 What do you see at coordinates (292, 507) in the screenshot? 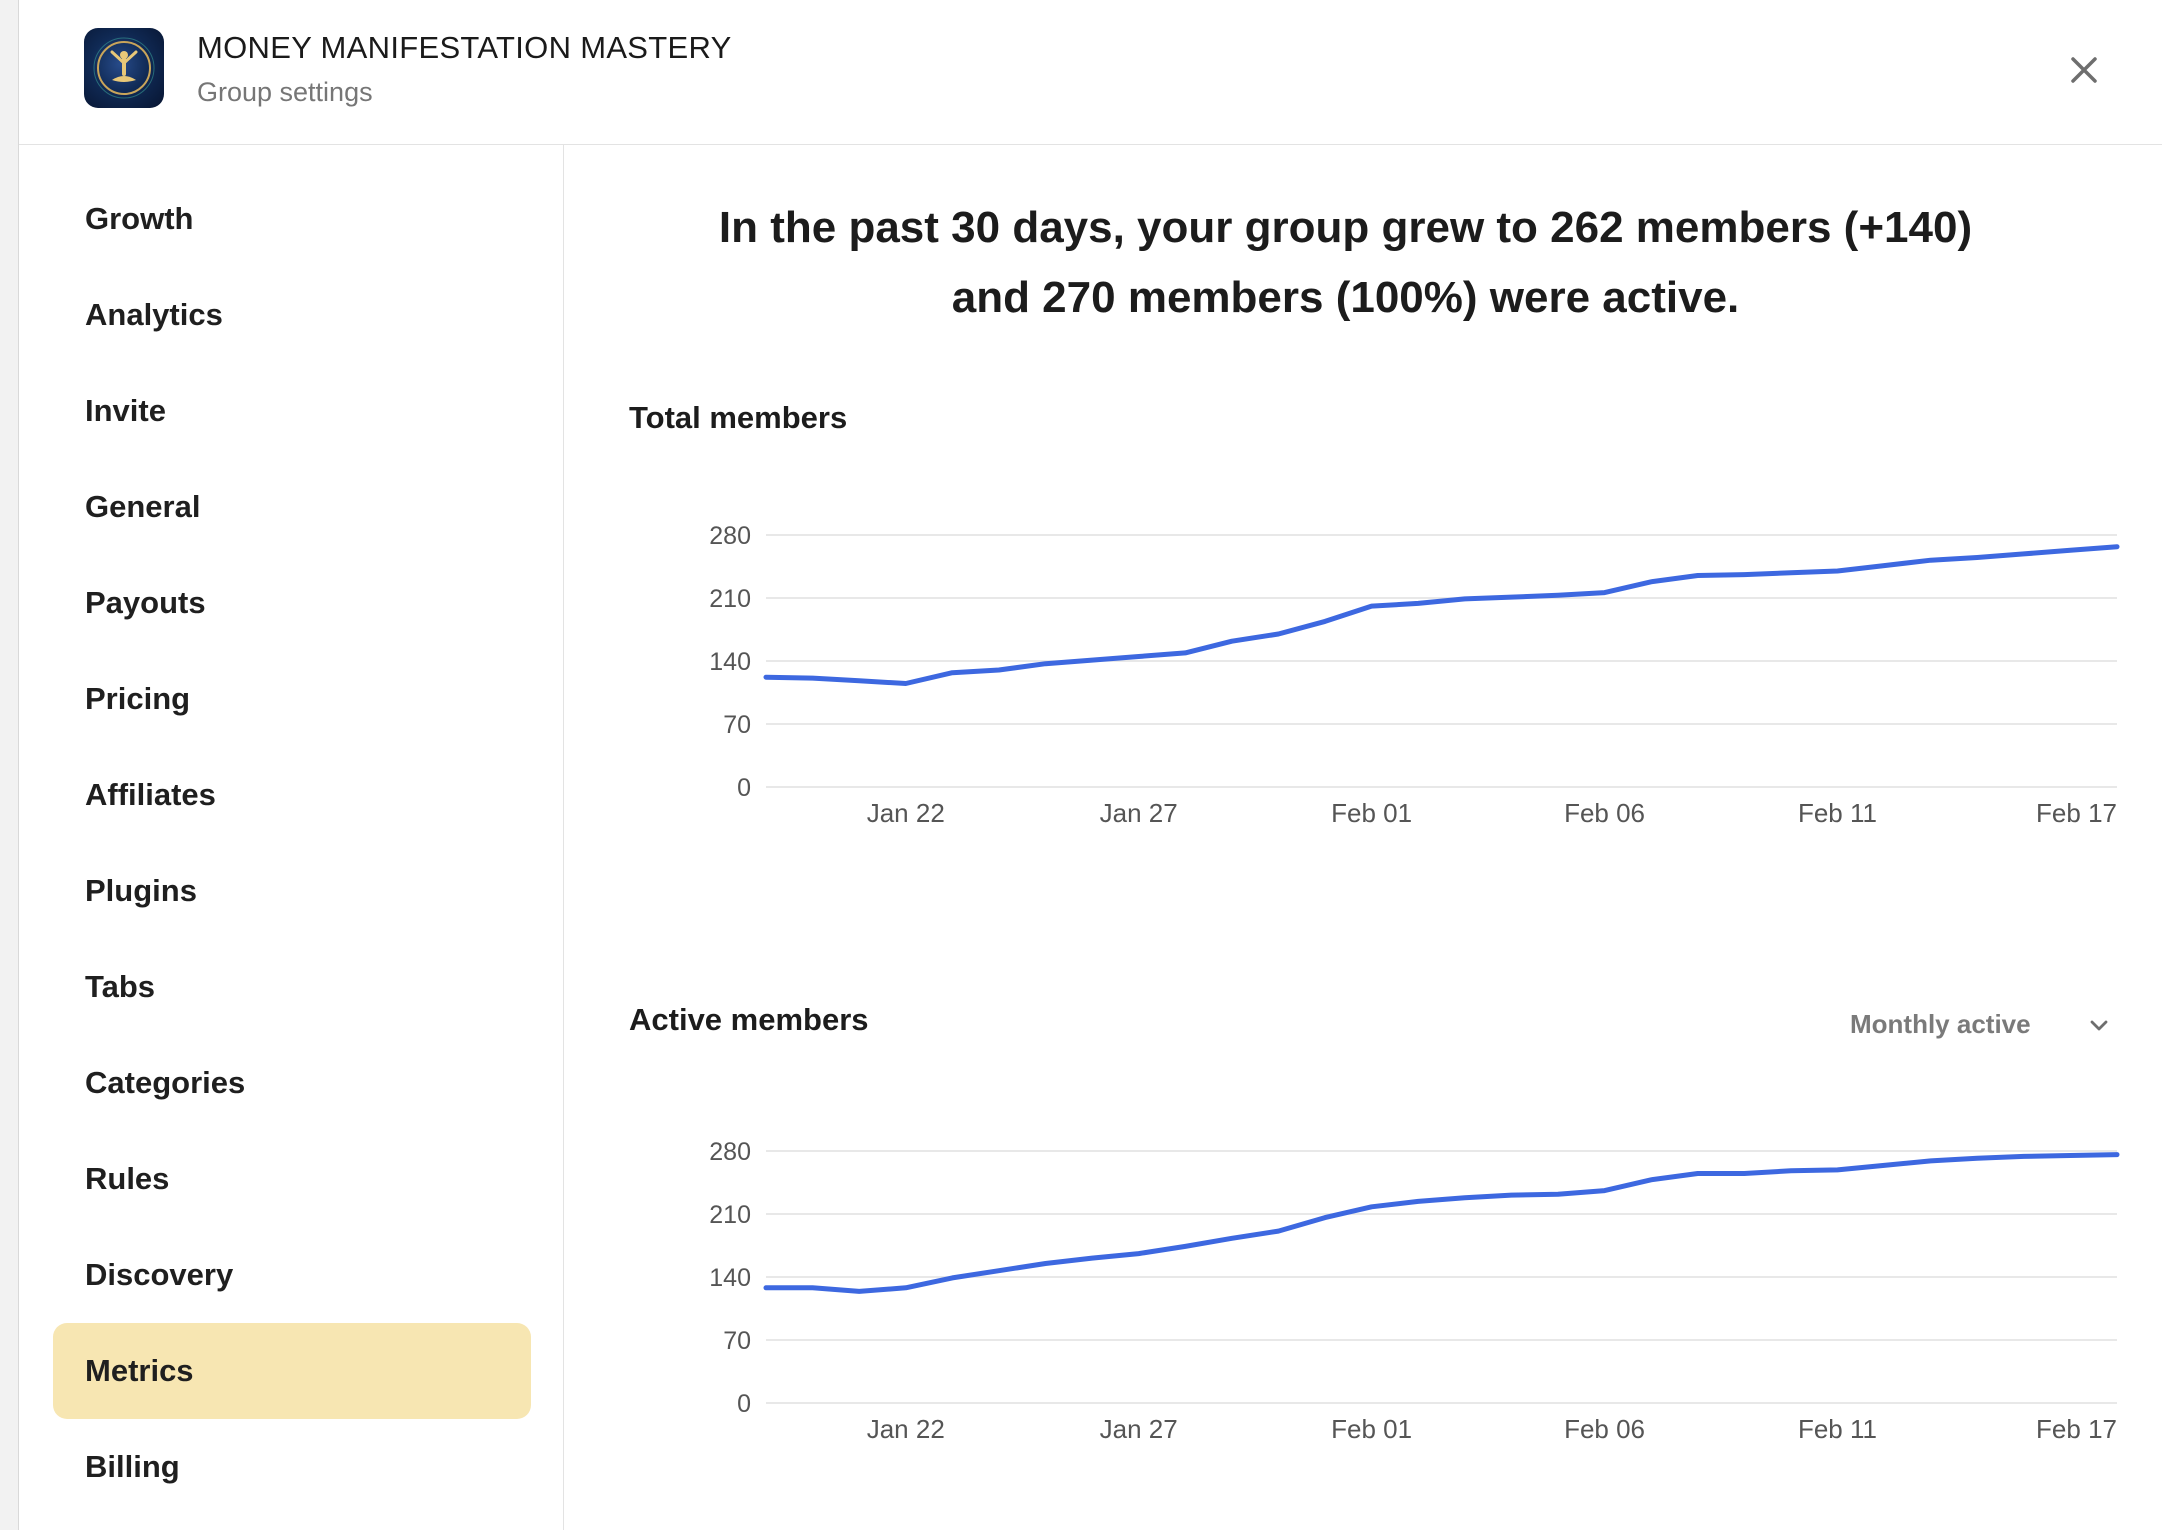
I see `sidebar-item-general: General` at bounding box center [292, 507].